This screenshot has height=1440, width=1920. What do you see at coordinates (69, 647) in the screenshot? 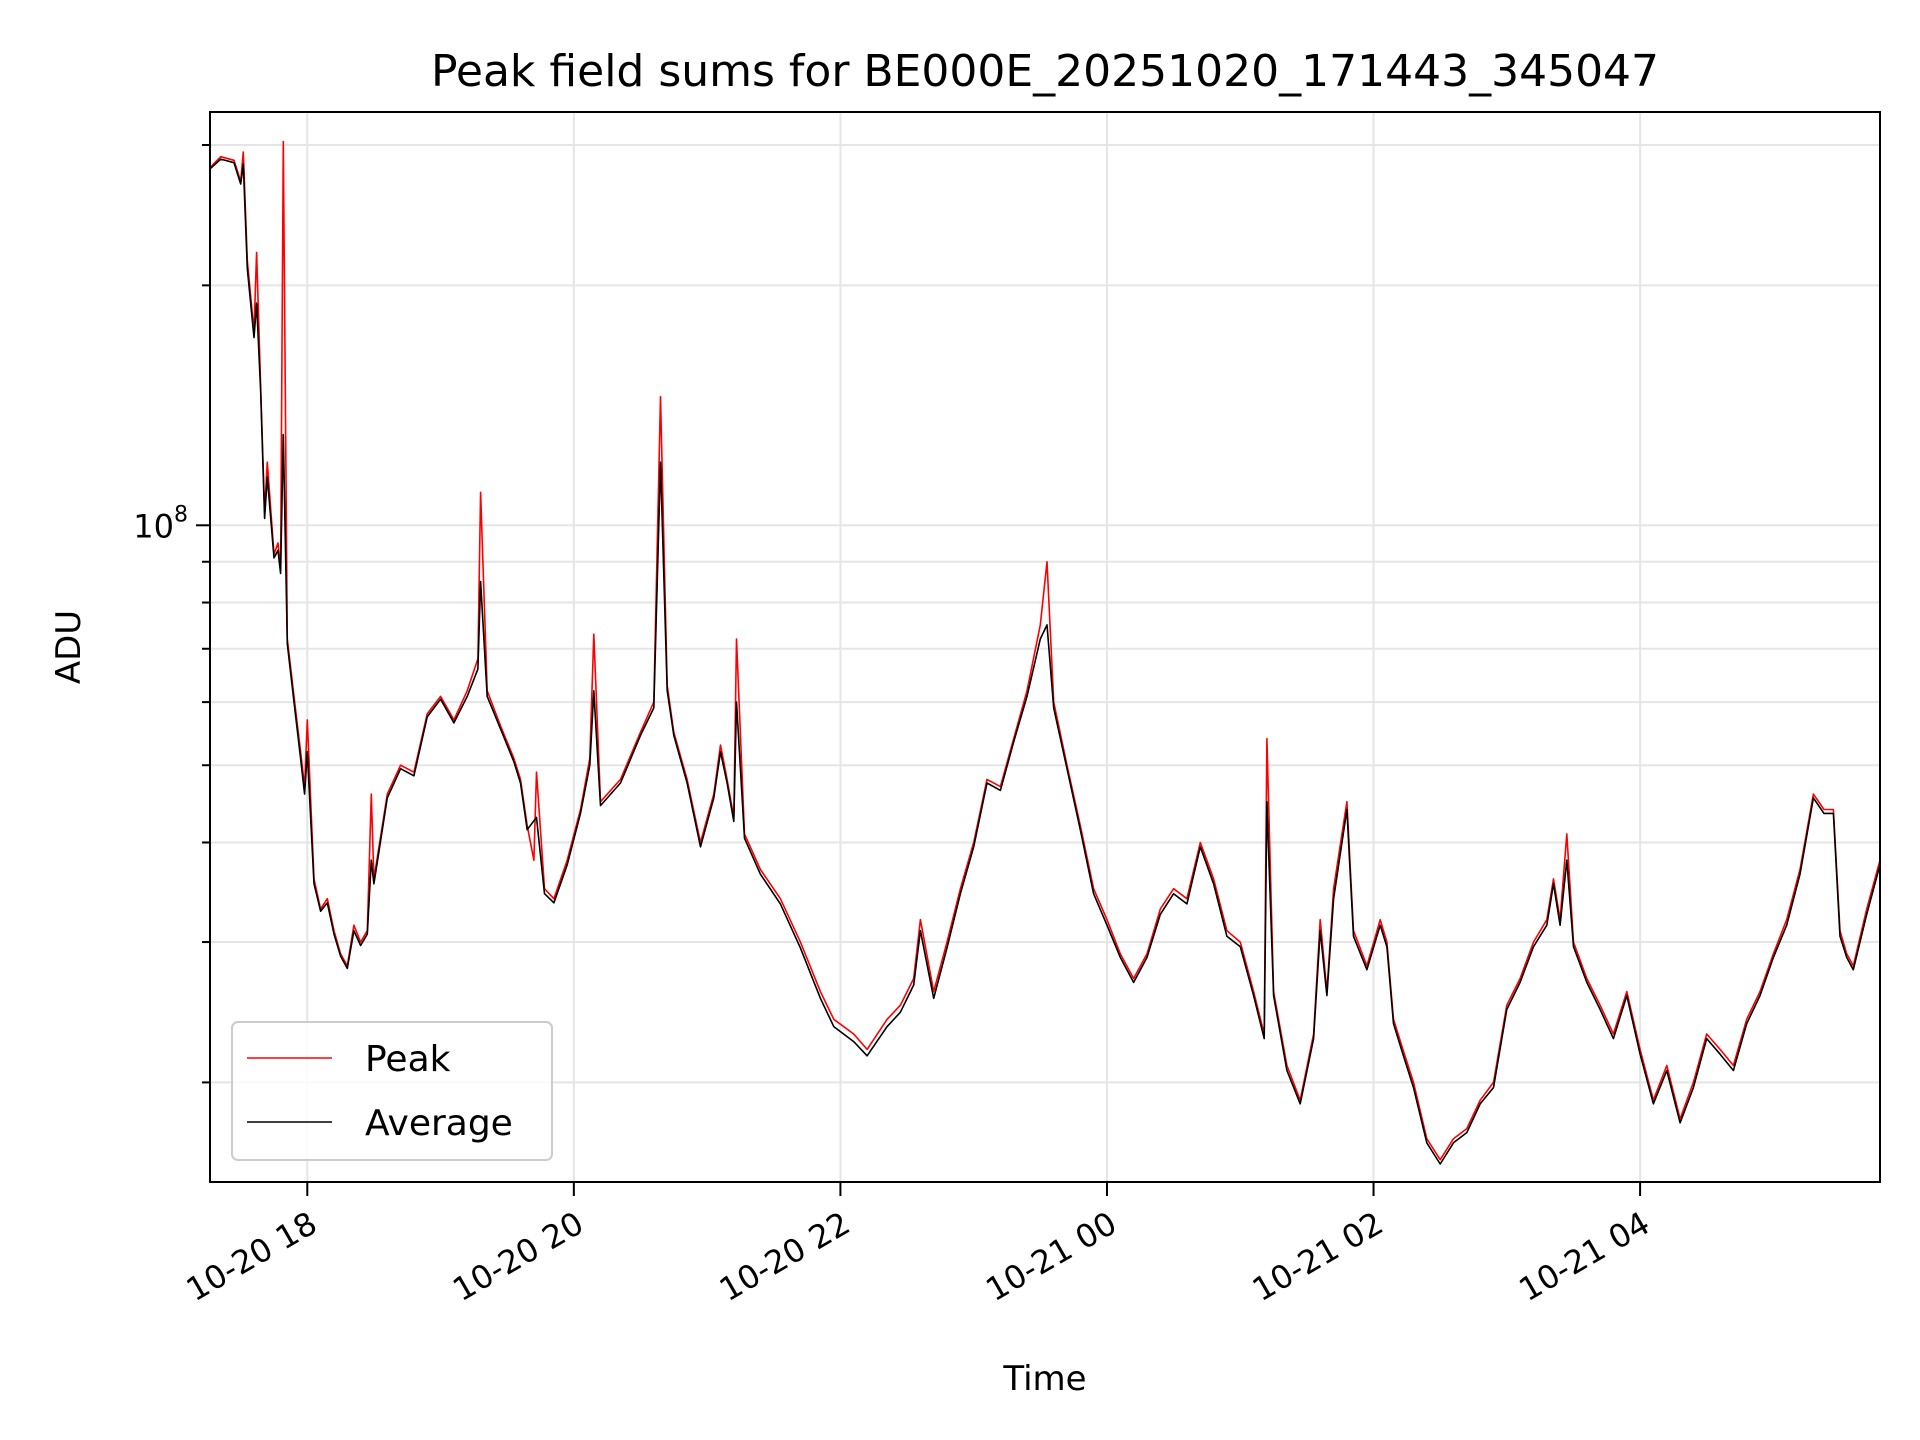
I see `y-axis-label: ADU` at bounding box center [69, 647].